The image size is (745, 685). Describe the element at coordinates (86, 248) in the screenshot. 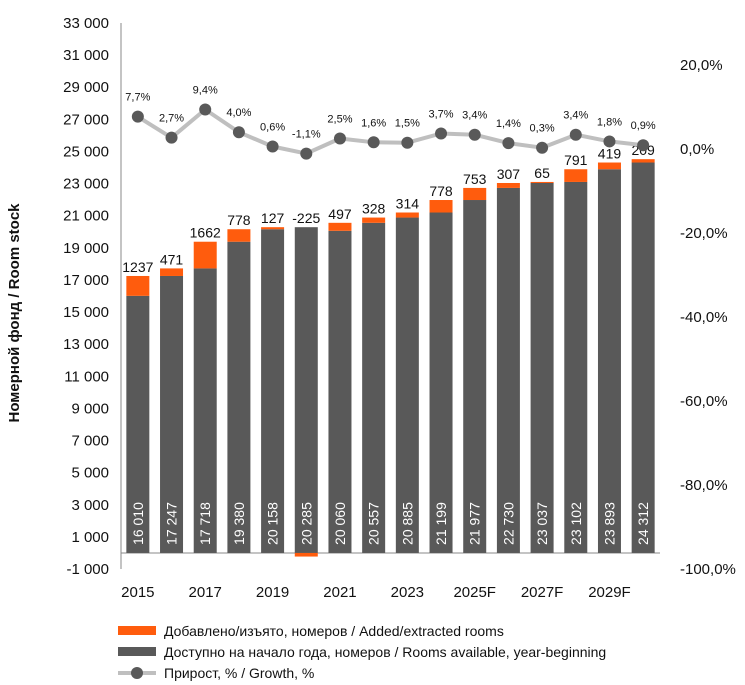

I see `y-tick-label: 19 000` at that location.